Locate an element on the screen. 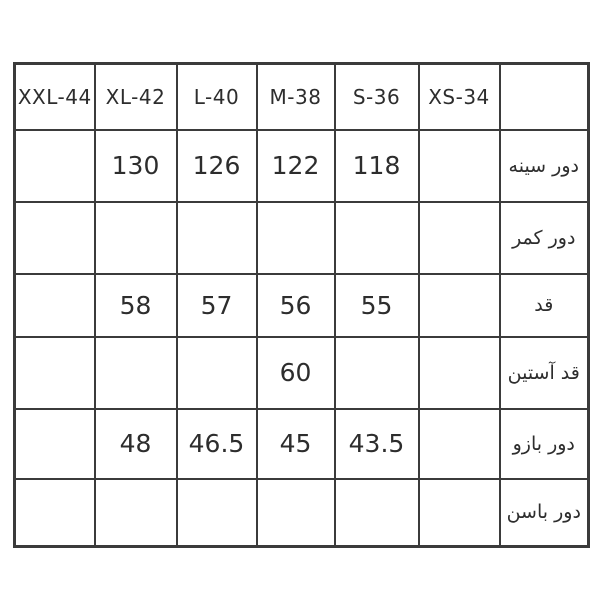 Image resolution: width=600 pixels, height=600 pixels. sleeve-xl-42-cell is located at coordinates (135, 372).